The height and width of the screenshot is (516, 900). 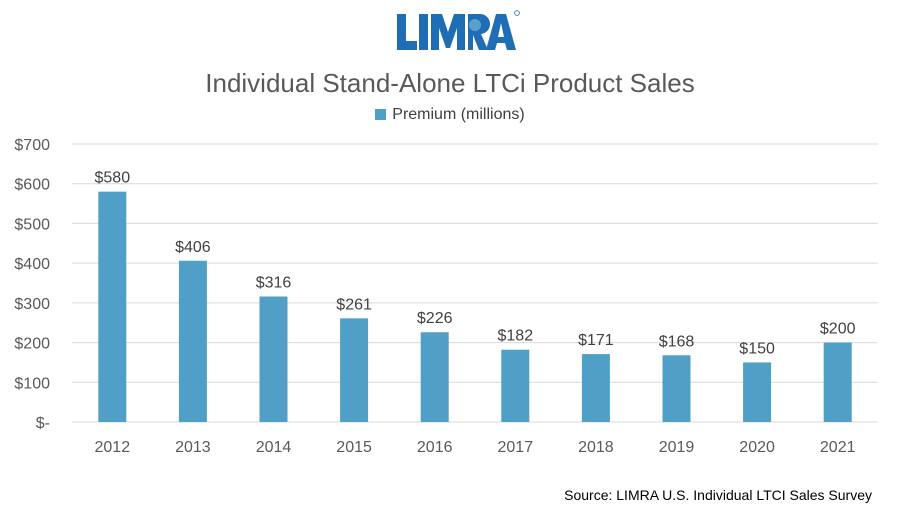 I want to click on y-tick-label: $600, so click(x=32, y=185).